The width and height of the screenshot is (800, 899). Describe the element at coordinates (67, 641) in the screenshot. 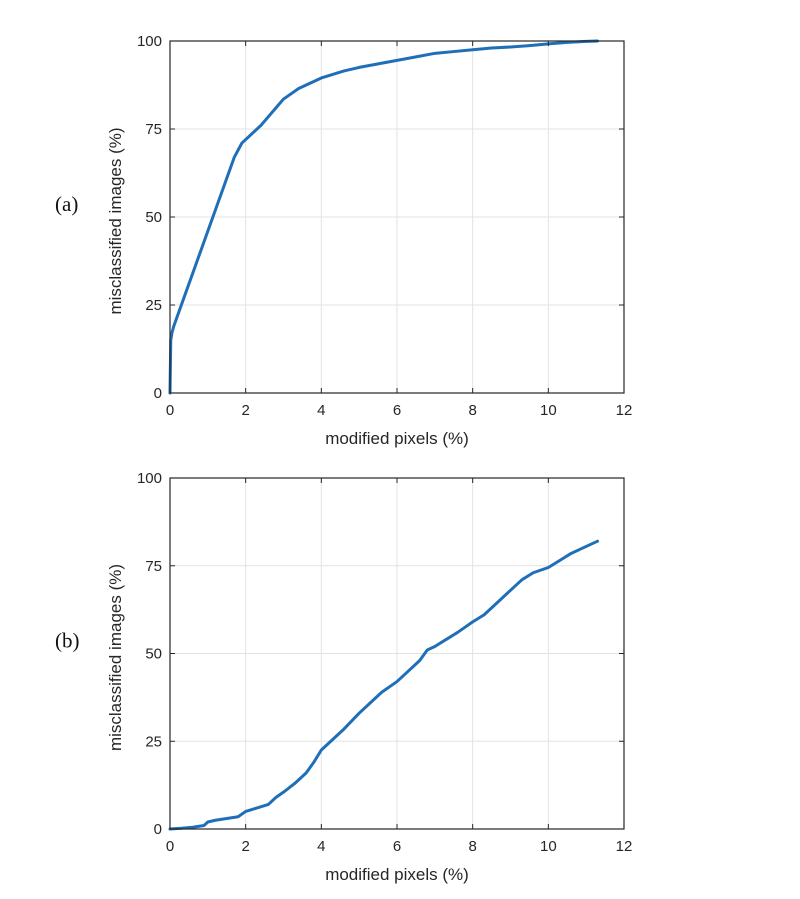

I see `panel-label-b: (b)` at that location.